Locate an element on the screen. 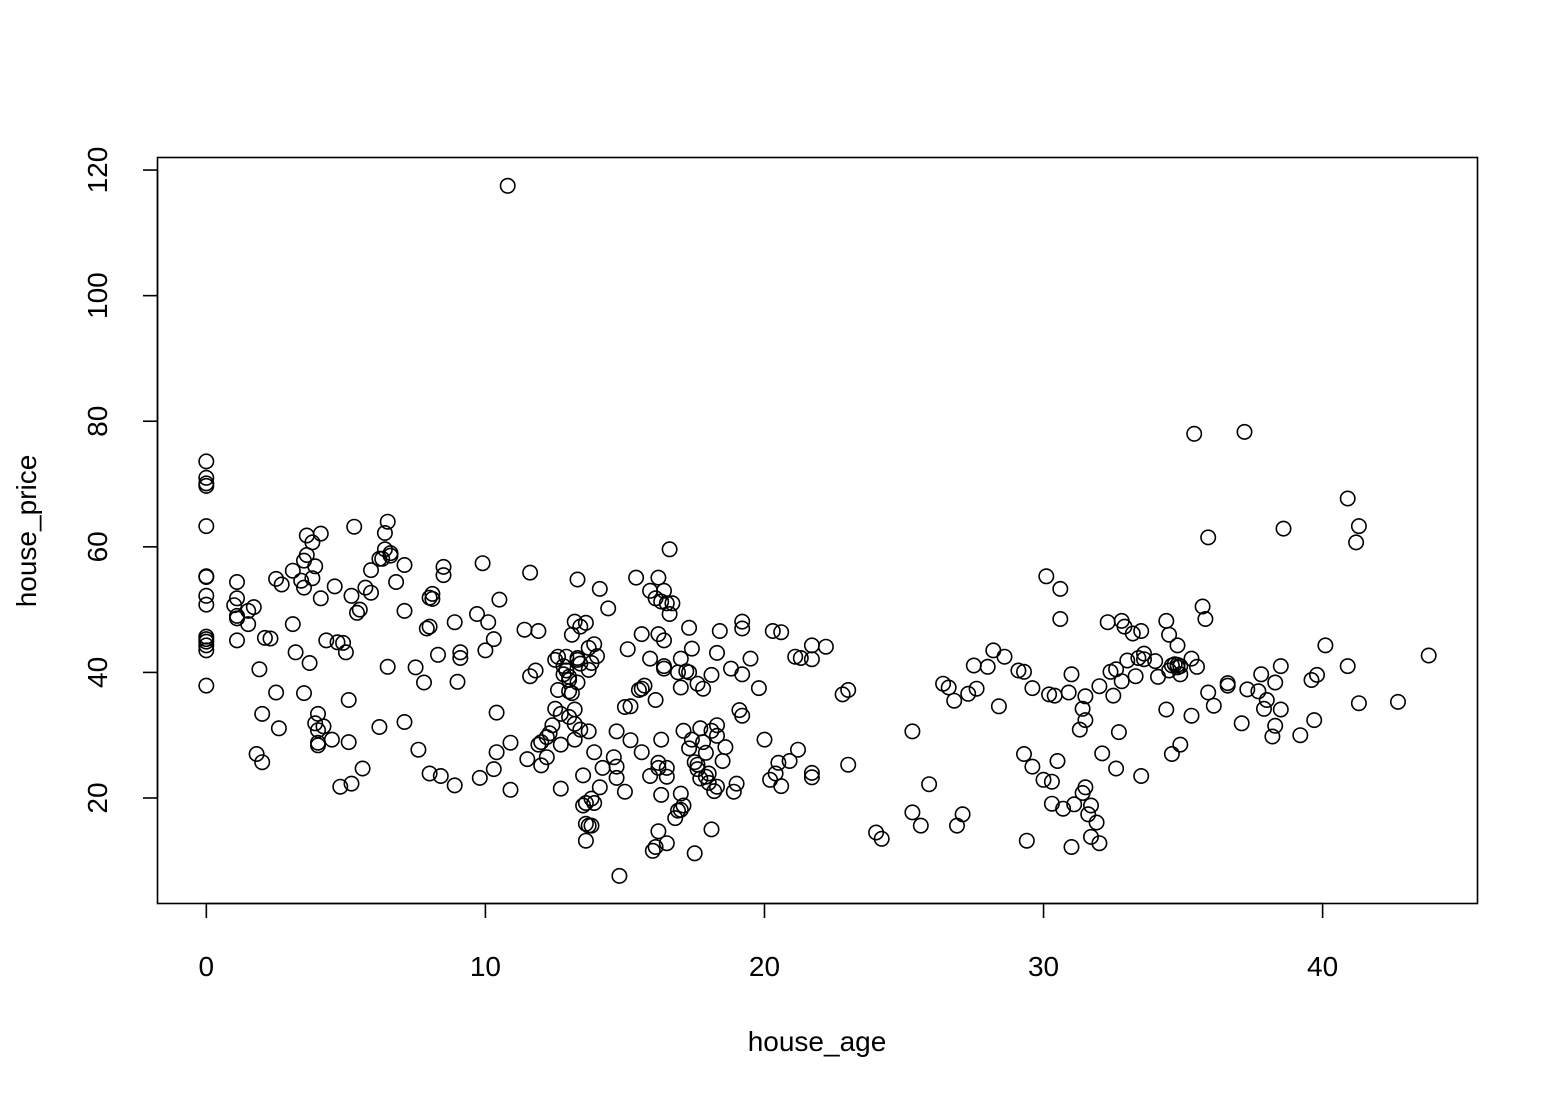 Image resolution: width=1558 pixels, height=1100 pixels. x-tick-label: 40 is located at coordinates (1322, 966).